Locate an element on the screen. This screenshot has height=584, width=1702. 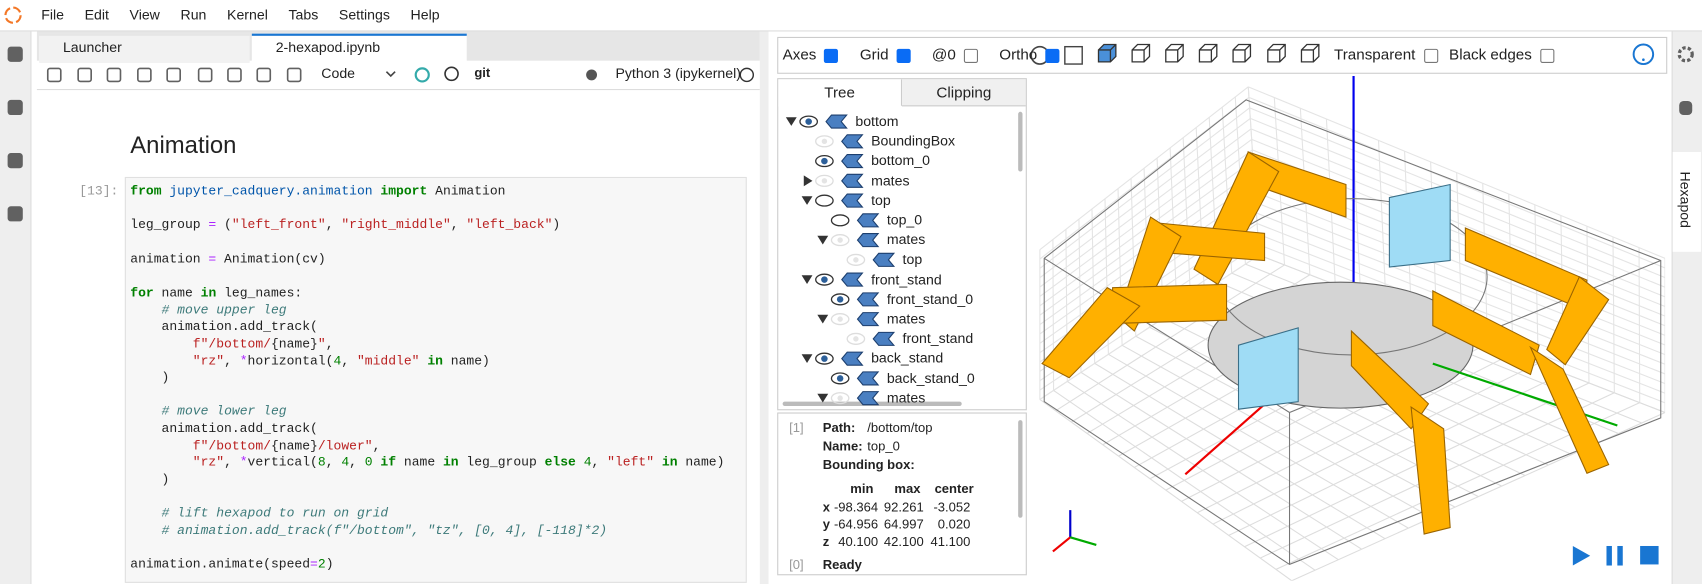
code-token: 0 is located at coordinates (368, 463).